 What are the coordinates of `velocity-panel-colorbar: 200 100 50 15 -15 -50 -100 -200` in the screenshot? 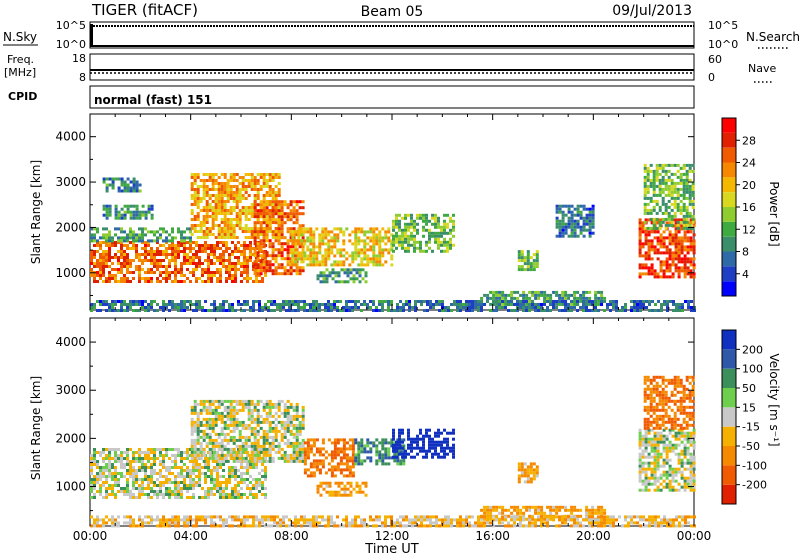 It's located at (744, 417).